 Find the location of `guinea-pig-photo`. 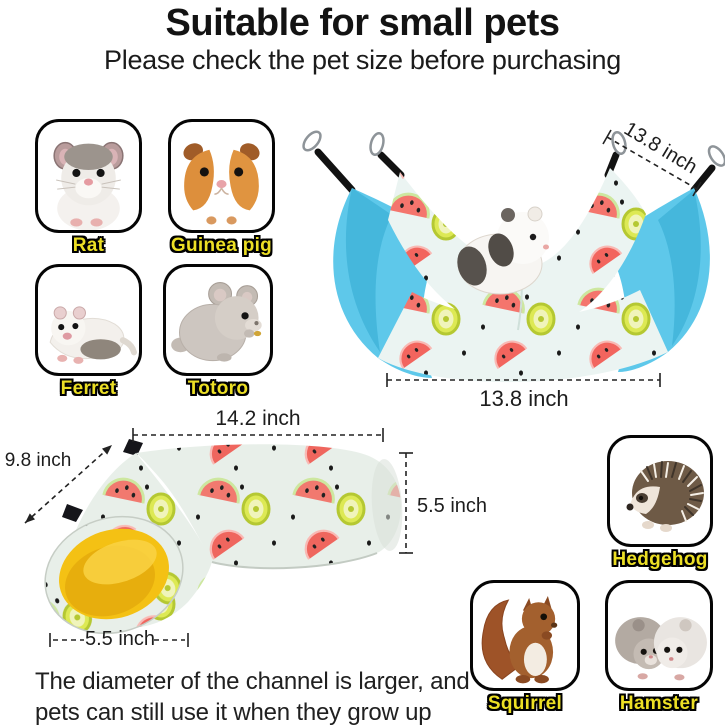

guinea-pig-photo is located at coordinates (221, 184).